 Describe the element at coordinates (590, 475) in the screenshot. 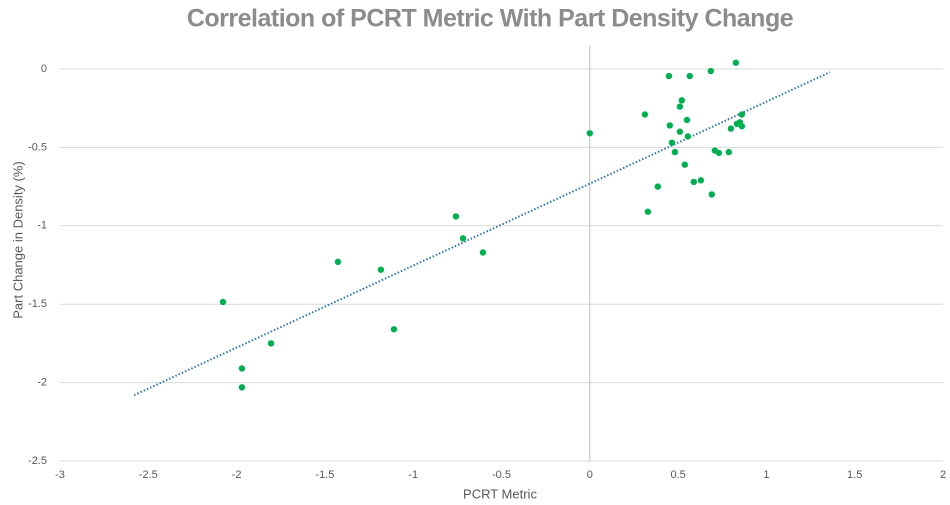

I see `x-tick-label: 0` at that location.